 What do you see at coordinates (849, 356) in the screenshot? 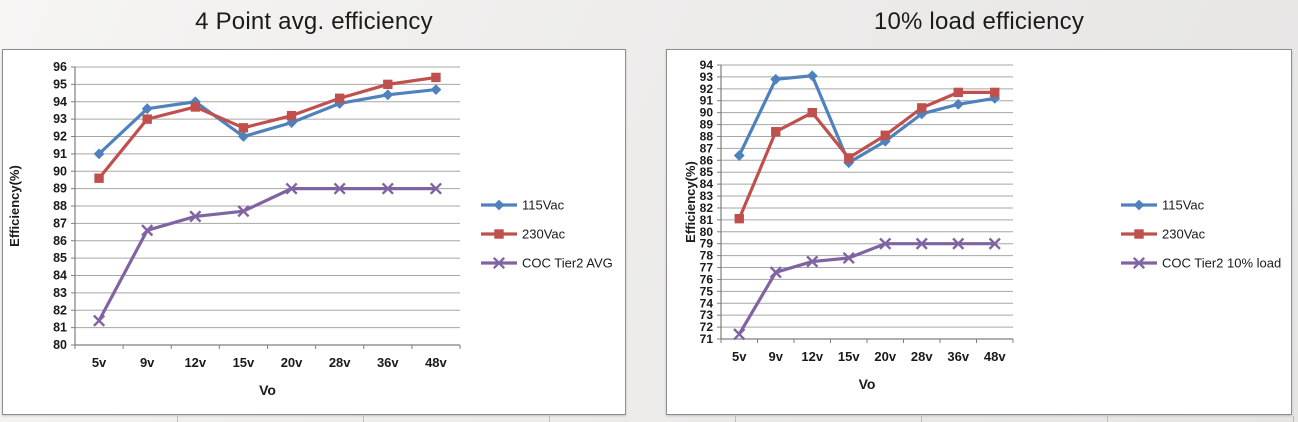
I see `x-tick-label: 15v` at bounding box center [849, 356].